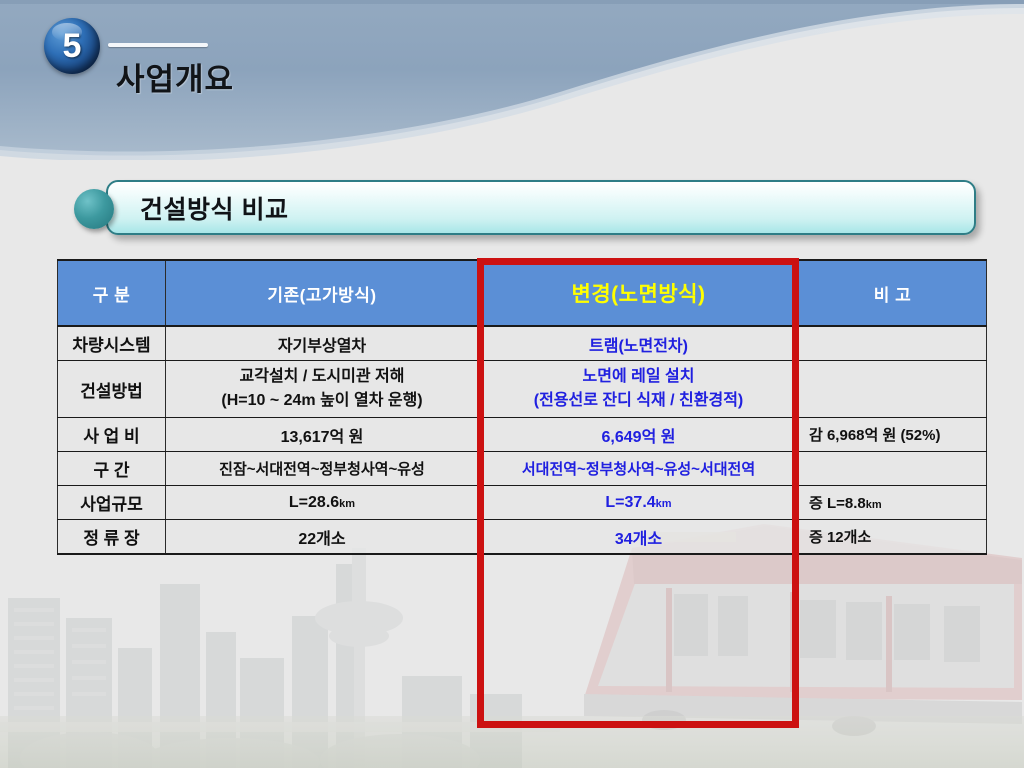 The image size is (1024, 768). Describe the element at coordinates (314, 502) in the screenshot. I see `value-text: L=28.6` at that location.